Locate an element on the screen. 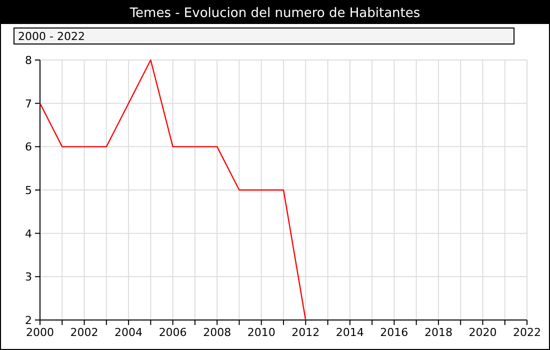 This screenshot has width=550, height=350. y-tick-label: 2 is located at coordinates (28, 320).